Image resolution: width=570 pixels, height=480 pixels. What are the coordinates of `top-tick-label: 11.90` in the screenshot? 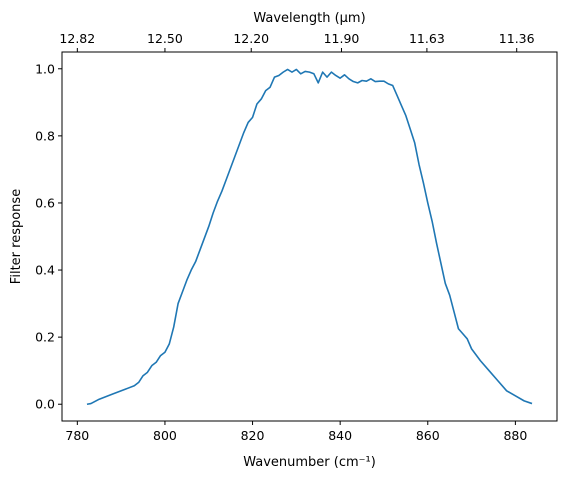 It's located at (342, 38).